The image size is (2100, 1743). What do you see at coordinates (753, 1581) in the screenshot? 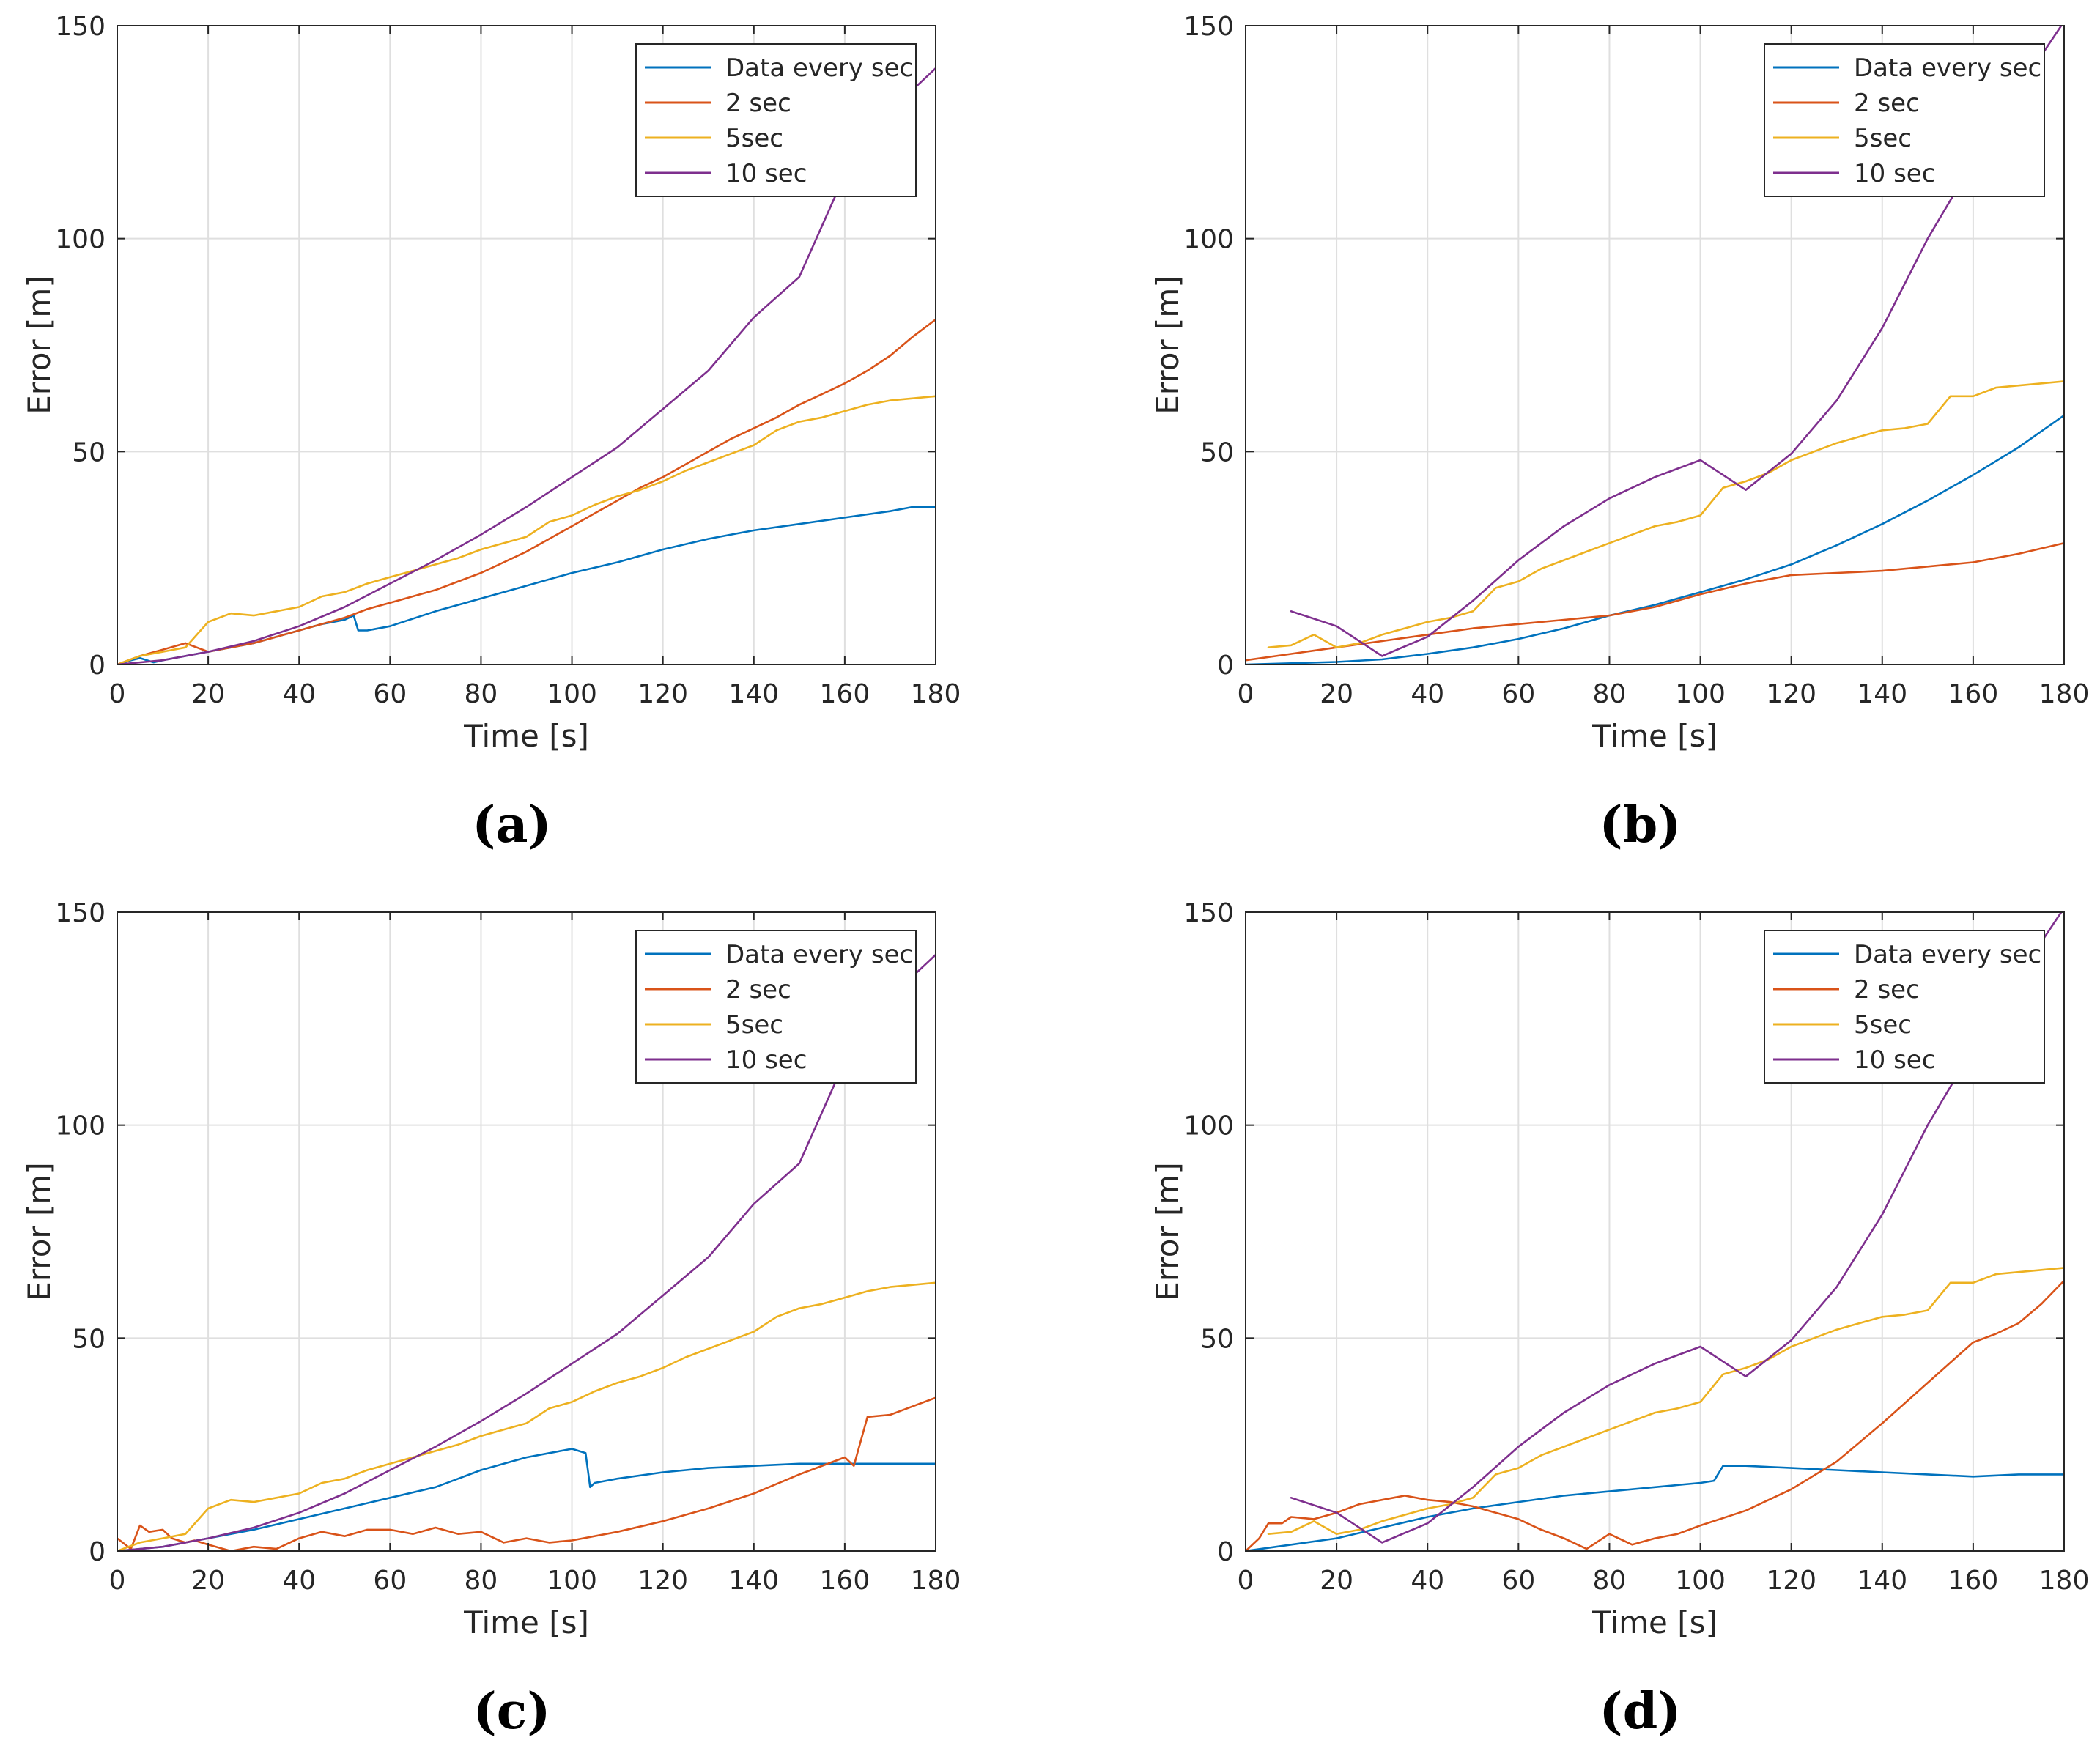
I see `x-tick-label: 140` at bounding box center [753, 1581].